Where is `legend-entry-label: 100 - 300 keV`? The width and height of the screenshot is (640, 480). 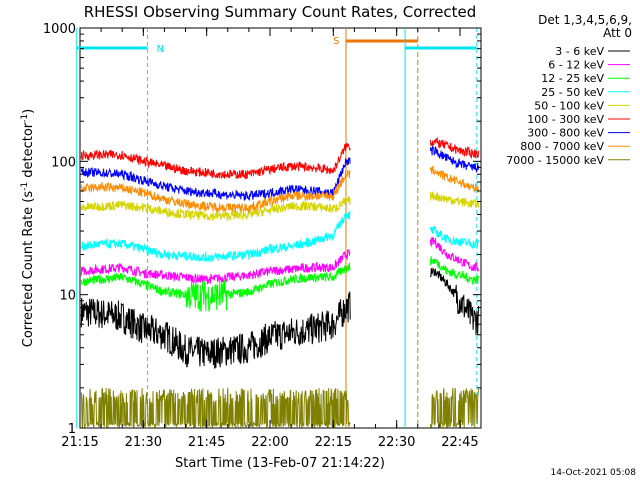 legend-entry-label: 100 - 300 keV is located at coordinates (565, 119).